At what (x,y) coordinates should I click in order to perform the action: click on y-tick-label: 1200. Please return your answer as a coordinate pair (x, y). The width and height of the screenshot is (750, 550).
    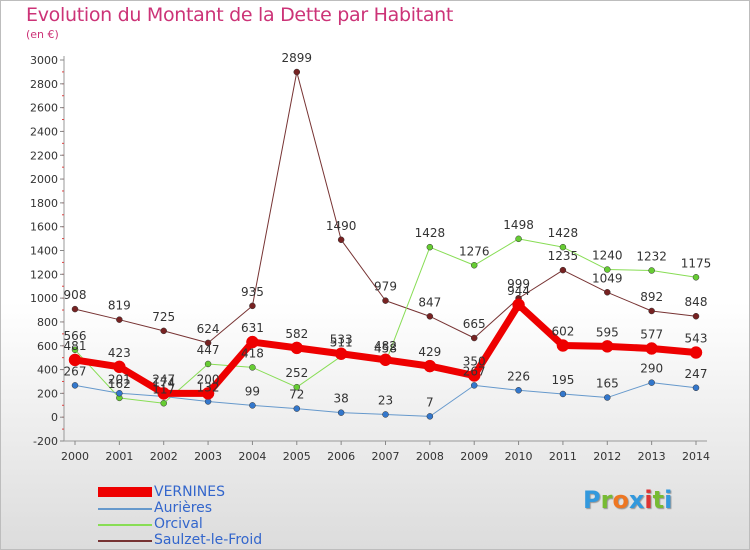
    Looking at the image, I should click on (44, 274).